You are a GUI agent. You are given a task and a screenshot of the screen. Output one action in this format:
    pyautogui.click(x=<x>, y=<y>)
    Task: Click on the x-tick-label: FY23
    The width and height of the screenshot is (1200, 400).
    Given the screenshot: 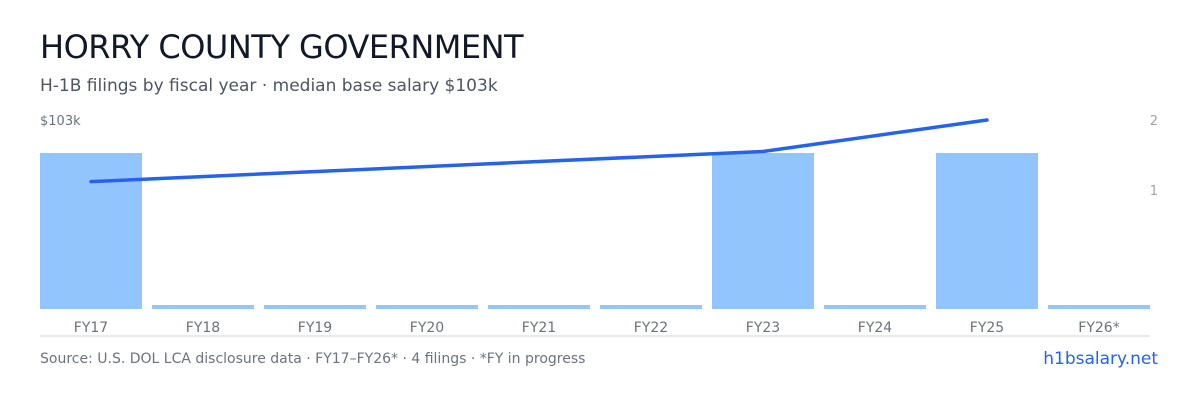 What is the action you would take?
    pyautogui.click(x=763, y=328)
    